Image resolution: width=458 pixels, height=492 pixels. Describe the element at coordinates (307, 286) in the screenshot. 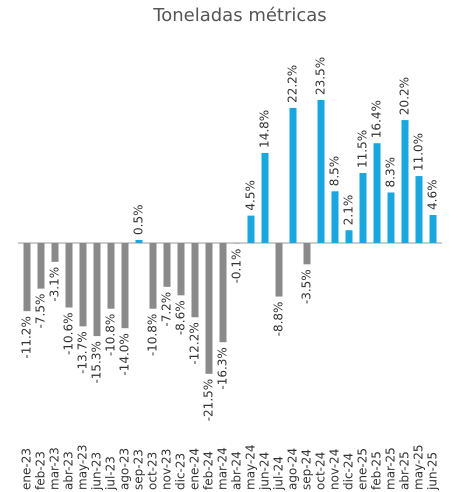

I see `value-label: -3.5%` at that location.